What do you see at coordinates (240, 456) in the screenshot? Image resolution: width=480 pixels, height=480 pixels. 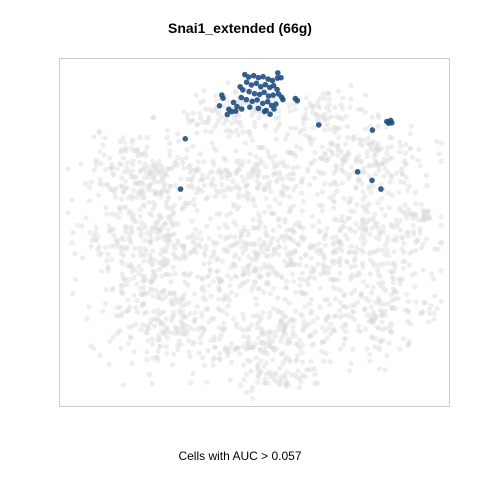 I see `chart-caption: Cells with AUC > 0.057` at bounding box center [240, 456].